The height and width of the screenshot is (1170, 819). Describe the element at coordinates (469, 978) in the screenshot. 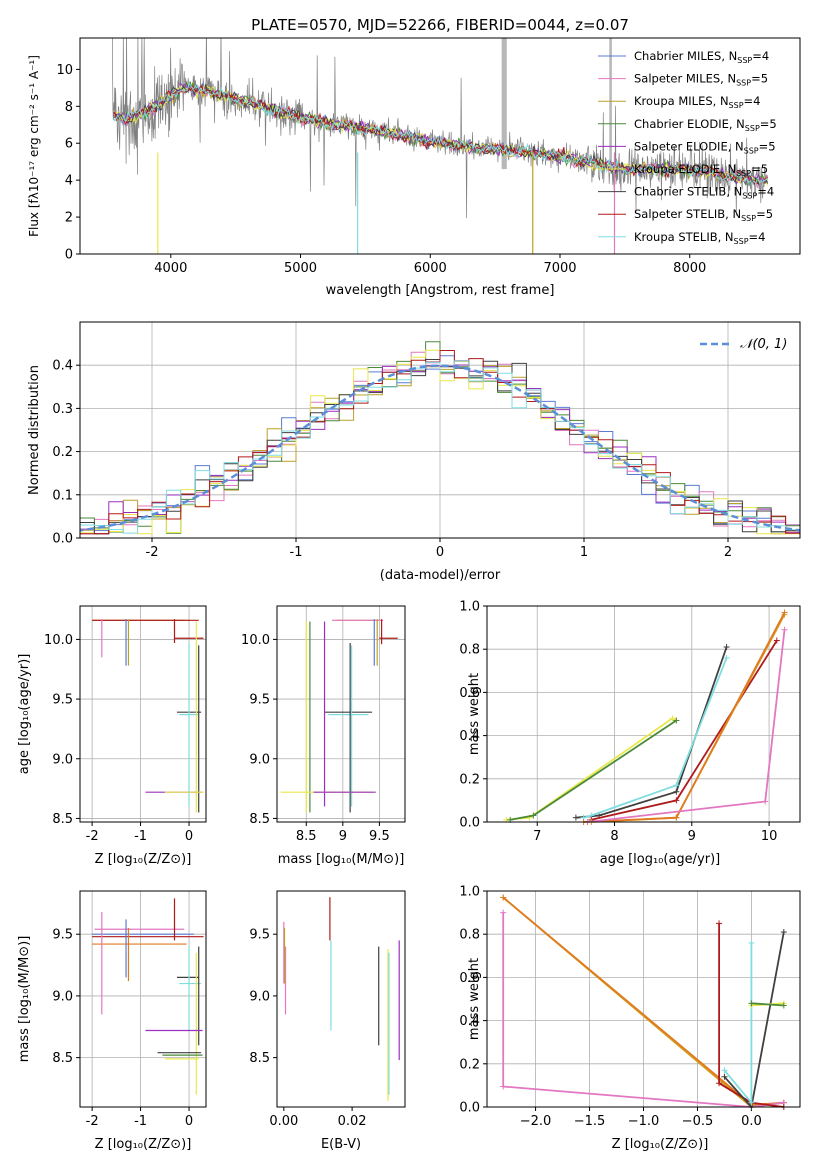

I see `wZ-ytick-label: 0.6` at that location.